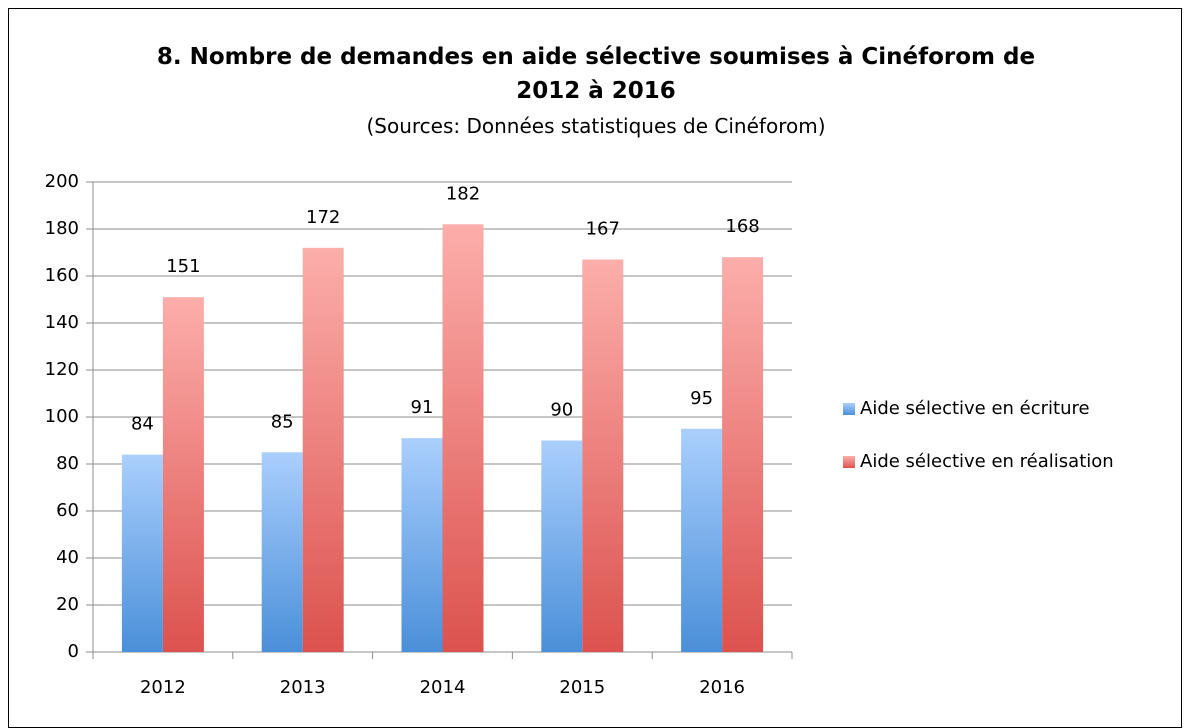  What do you see at coordinates (463, 193) in the screenshot?
I see `data-label: 182` at bounding box center [463, 193].